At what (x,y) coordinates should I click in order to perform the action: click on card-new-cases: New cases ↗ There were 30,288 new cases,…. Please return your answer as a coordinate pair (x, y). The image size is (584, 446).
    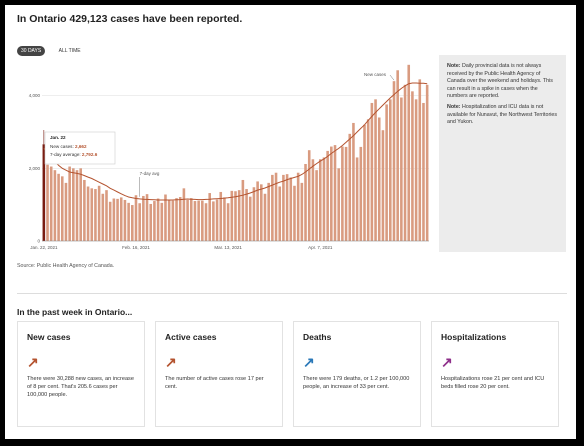
    Looking at the image, I should click on (81, 374).